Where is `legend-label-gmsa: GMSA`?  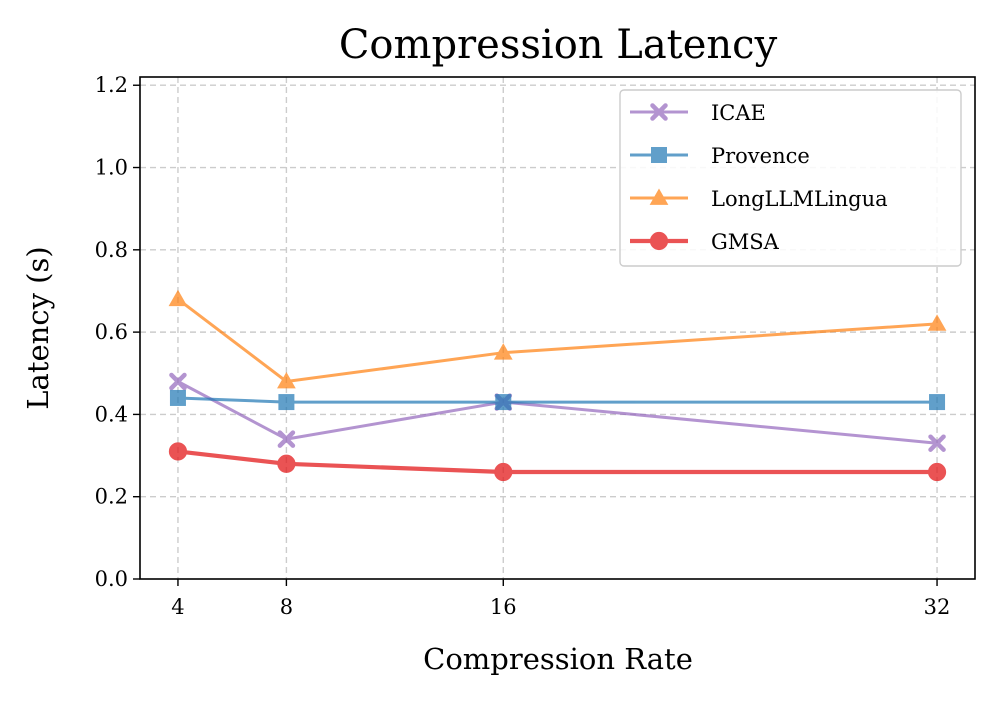
legend-label-gmsa: GMSA is located at coordinates (745, 242).